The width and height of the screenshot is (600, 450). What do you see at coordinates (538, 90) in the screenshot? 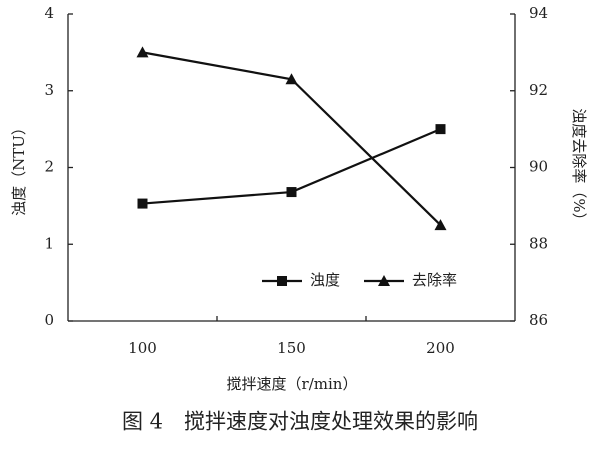
I see `y2-tick-label: 92` at bounding box center [538, 90].